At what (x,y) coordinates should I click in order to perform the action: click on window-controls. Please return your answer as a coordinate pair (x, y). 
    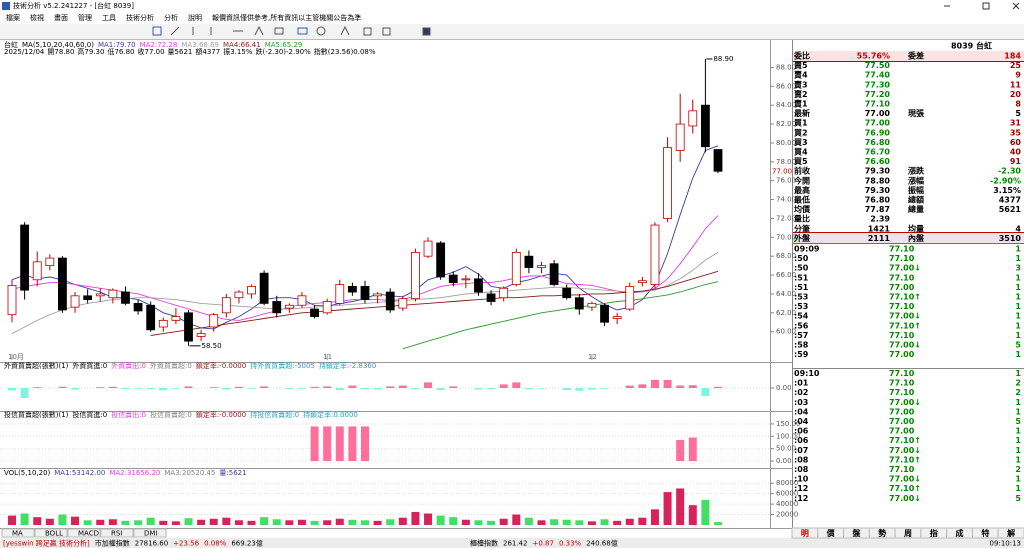
    Looking at the image, I should click on (982, 6).